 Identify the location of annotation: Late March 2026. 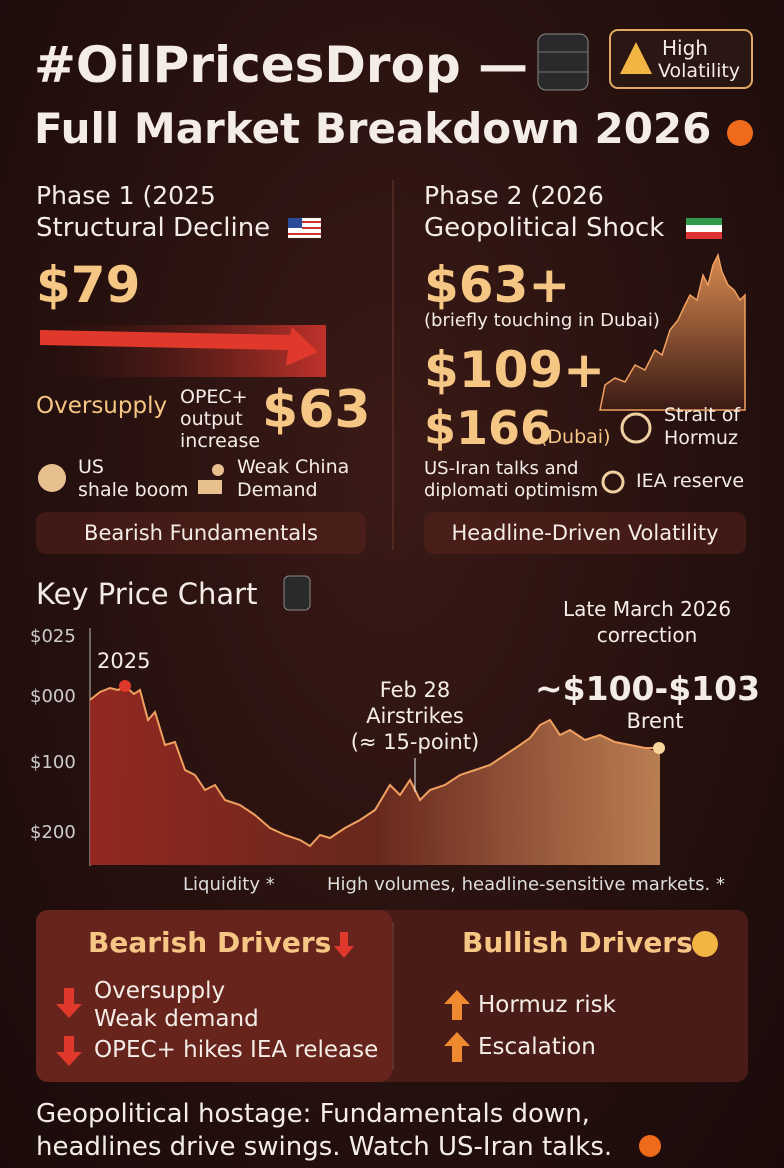
(647, 609).